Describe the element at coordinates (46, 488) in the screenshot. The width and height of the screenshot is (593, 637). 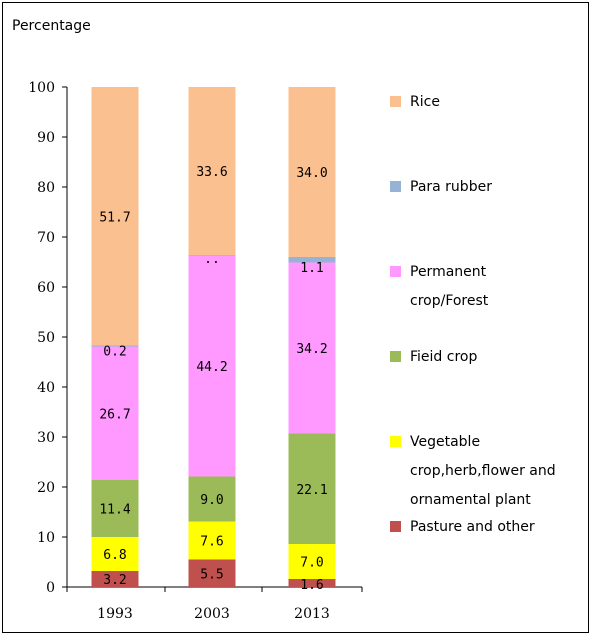
I see `y-tick-label: 20` at that location.